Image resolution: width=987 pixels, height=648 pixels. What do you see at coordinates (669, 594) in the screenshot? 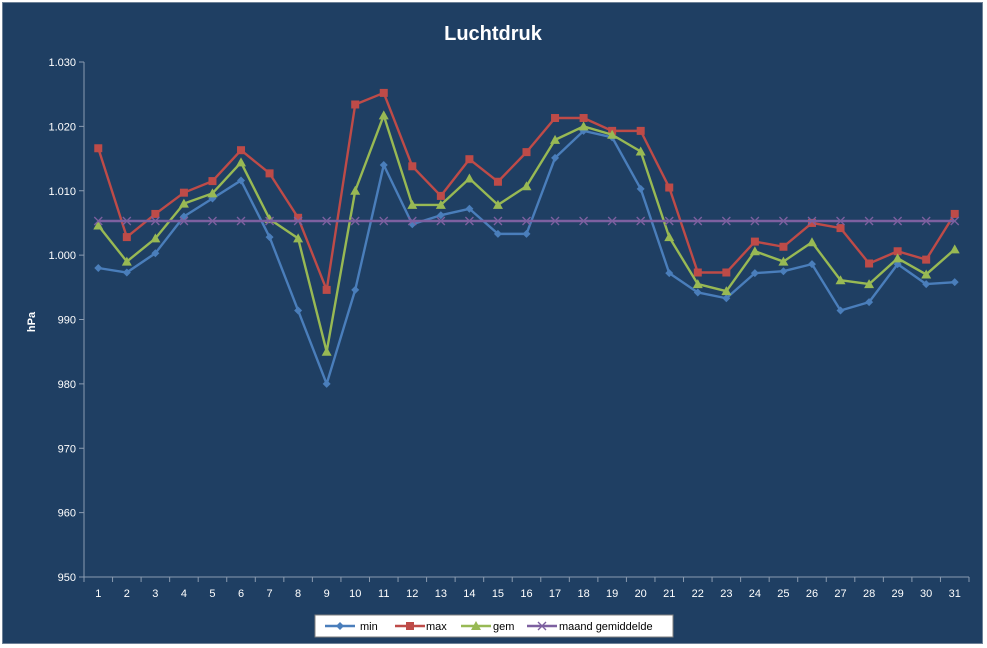
I see `x-tick-label: 21` at bounding box center [669, 594].